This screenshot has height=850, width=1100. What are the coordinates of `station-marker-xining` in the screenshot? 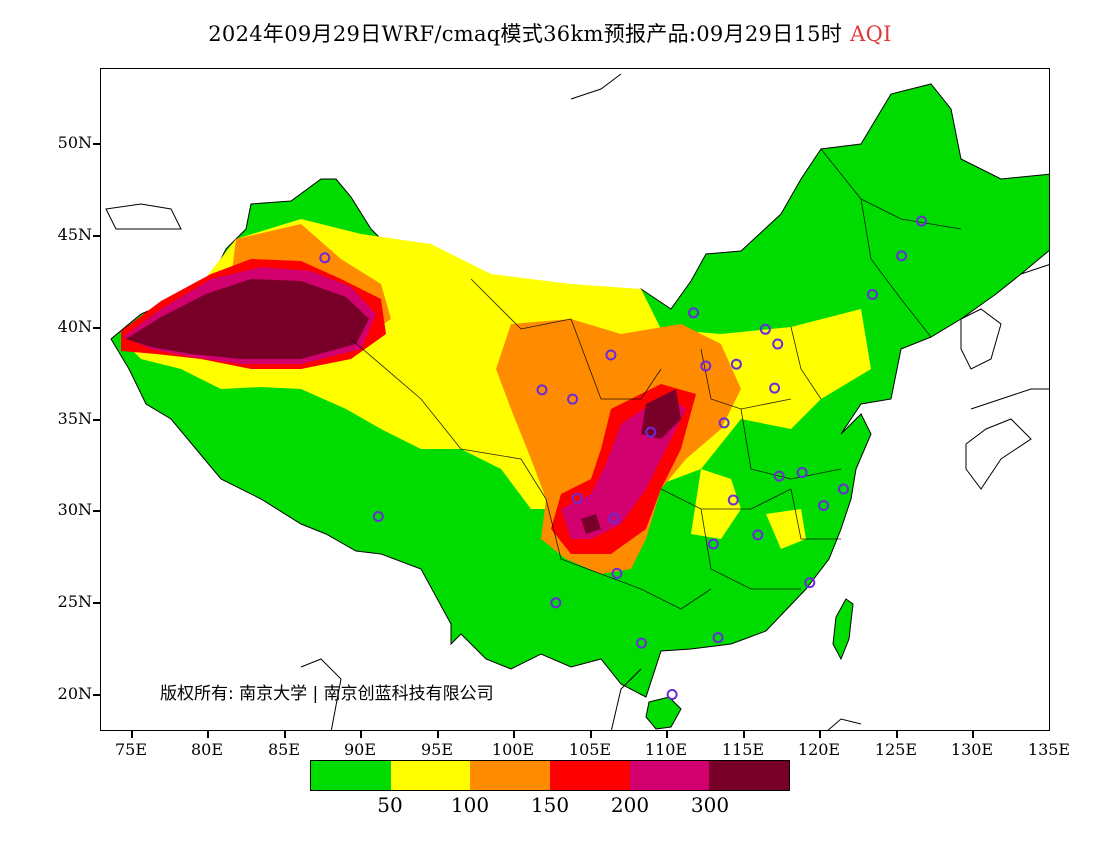 It's located at (542, 390).